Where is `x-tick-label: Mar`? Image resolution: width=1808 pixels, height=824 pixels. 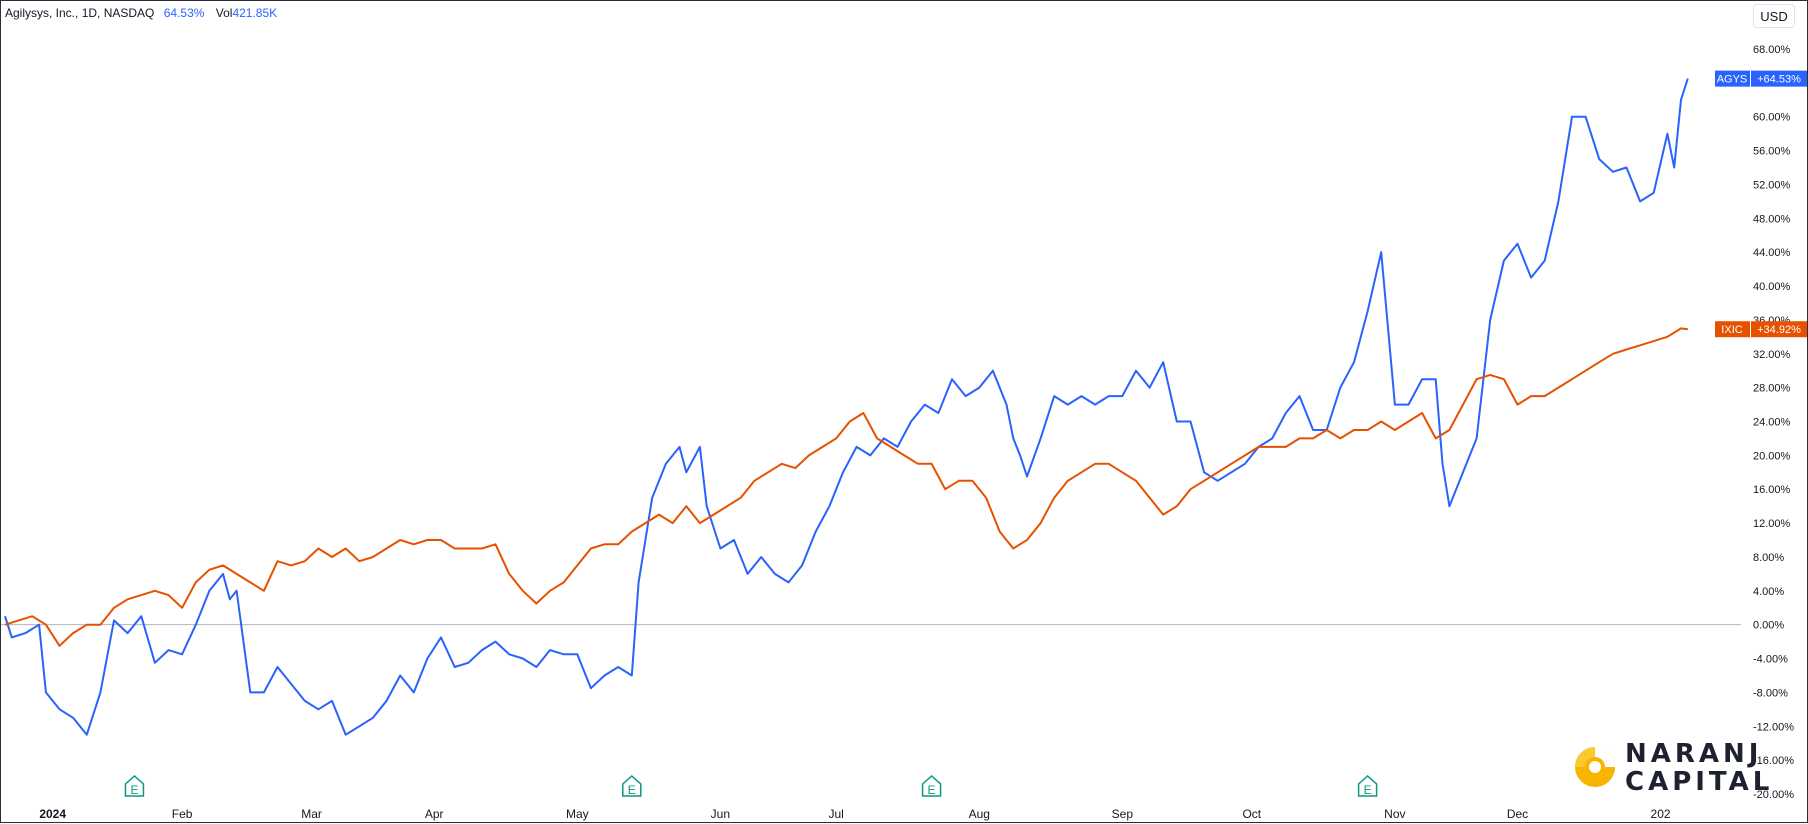 x-tick-label: Mar is located at coordinates (311, 814).